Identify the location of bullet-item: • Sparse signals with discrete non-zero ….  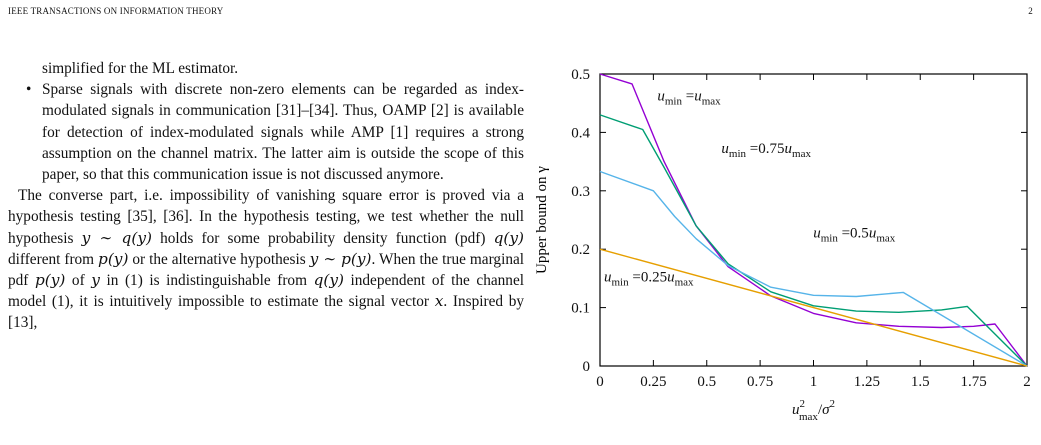
(266, 132).